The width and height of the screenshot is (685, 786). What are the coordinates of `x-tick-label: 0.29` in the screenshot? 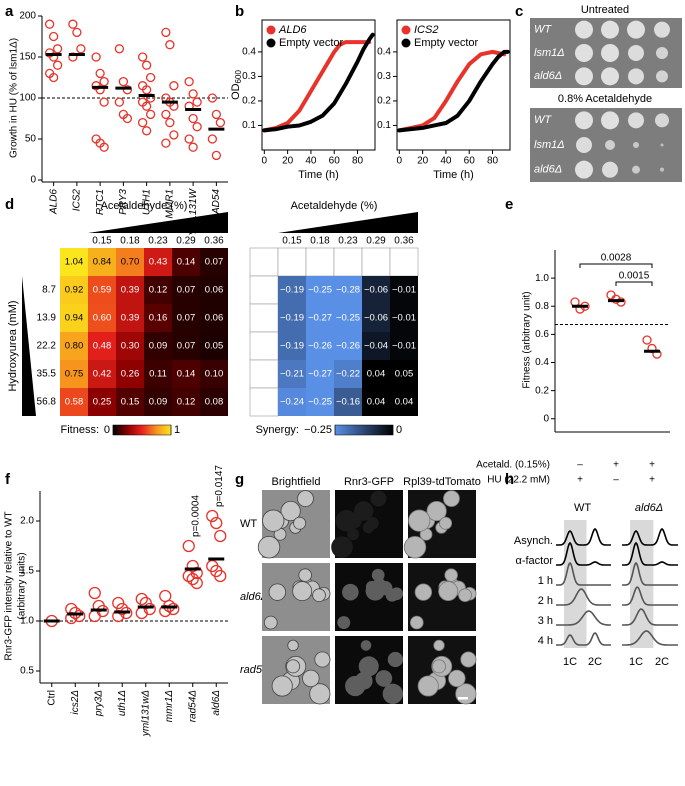 It's located at (376, 241).